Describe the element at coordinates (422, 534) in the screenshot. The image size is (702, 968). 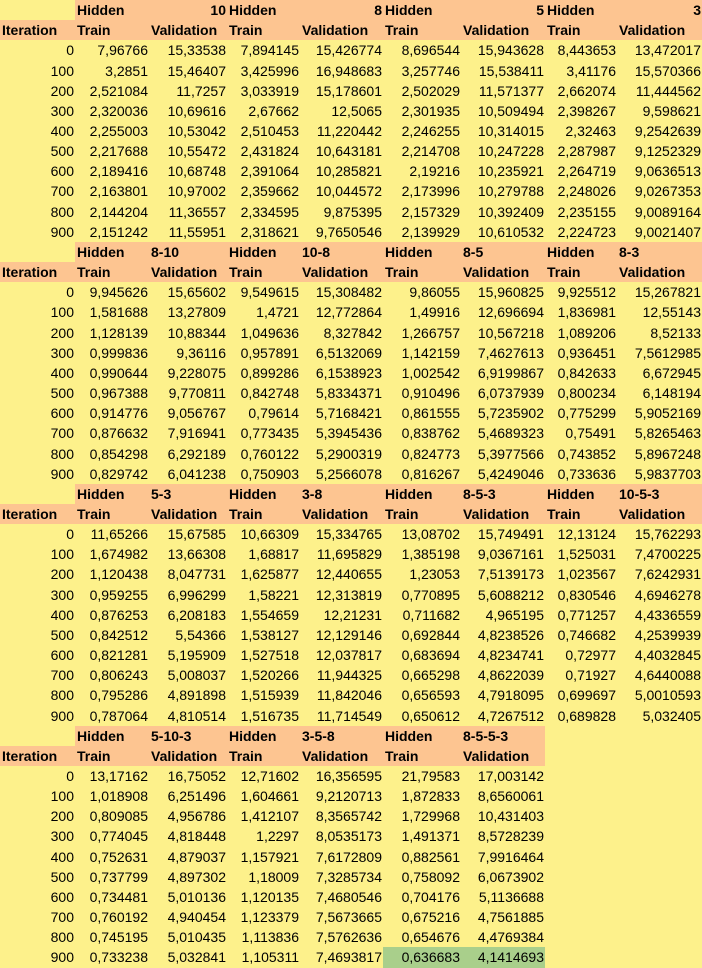
I see `train-value-cell: 13,08702` at that location.